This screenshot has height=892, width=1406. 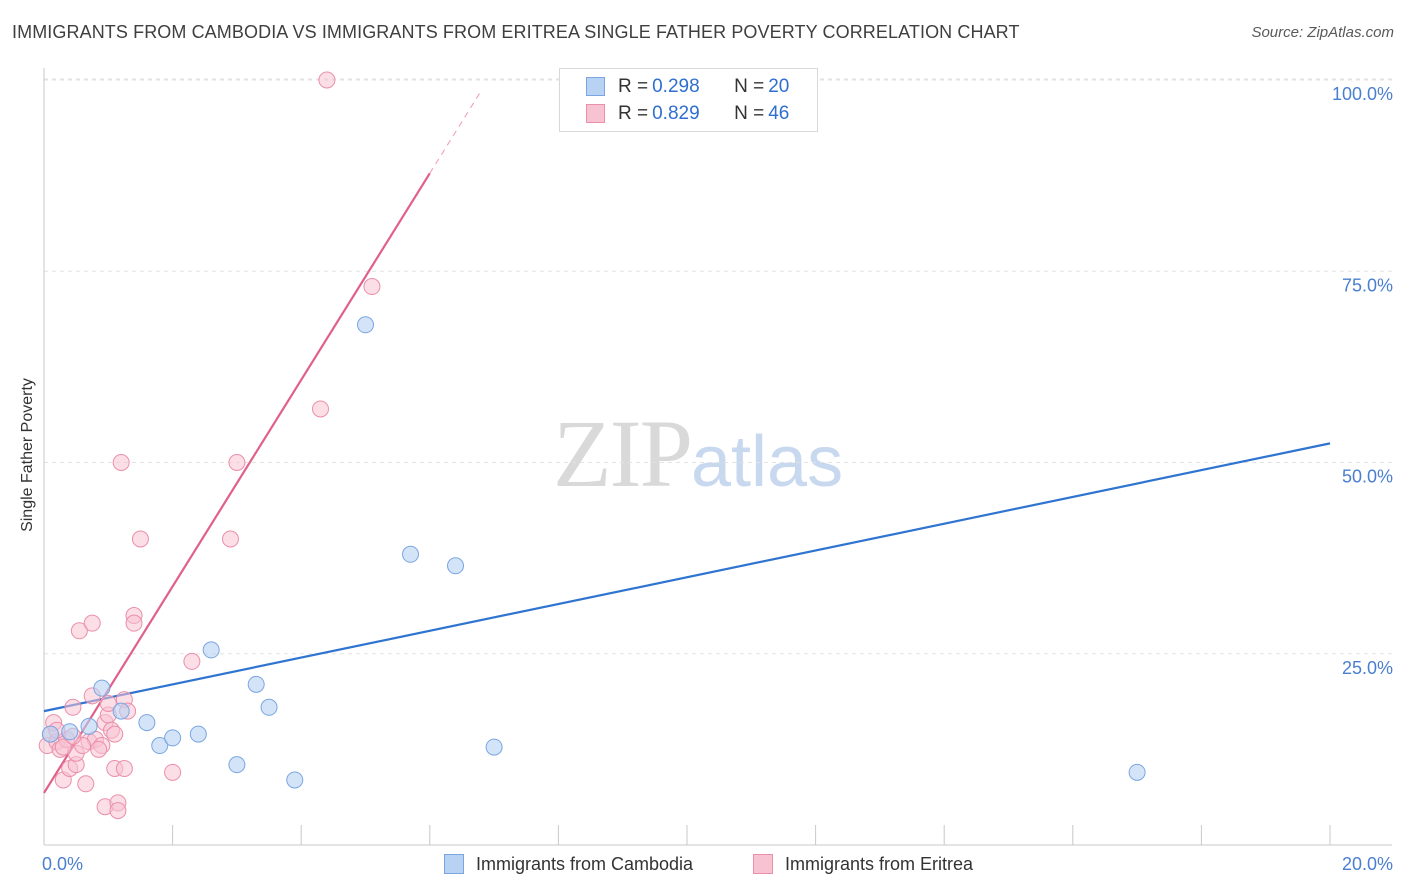 I want to click on bottom-legend-eritrea: Immigrants from Eritrea, so click(x=863, y=864).